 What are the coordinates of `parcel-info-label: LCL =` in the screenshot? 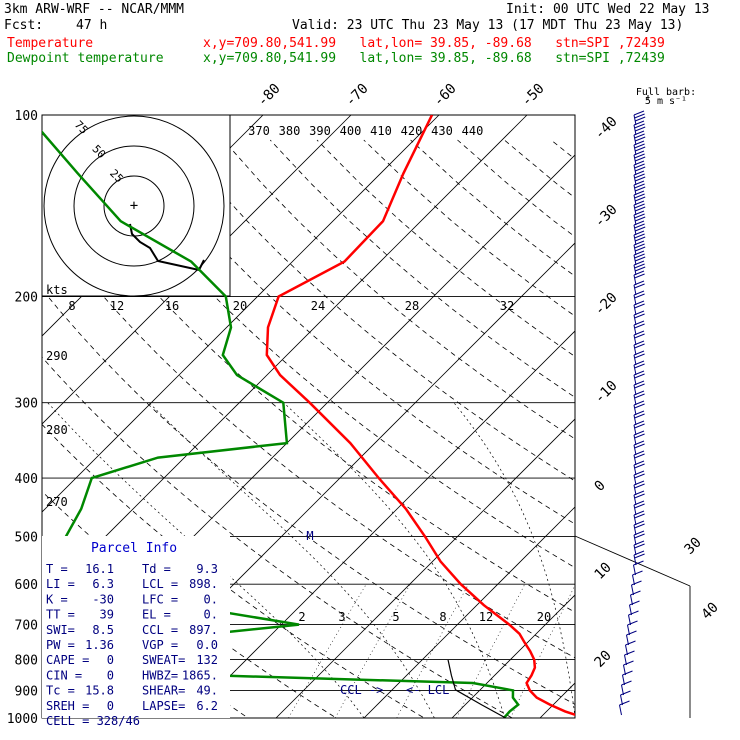 It's located at (160, 584).